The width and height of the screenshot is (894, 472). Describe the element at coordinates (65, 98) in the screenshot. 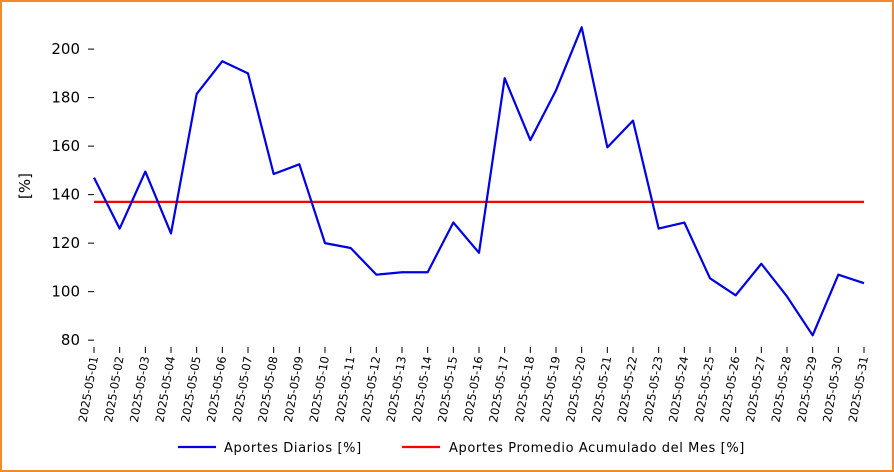

I see `y-tick-label: 180` at that location.